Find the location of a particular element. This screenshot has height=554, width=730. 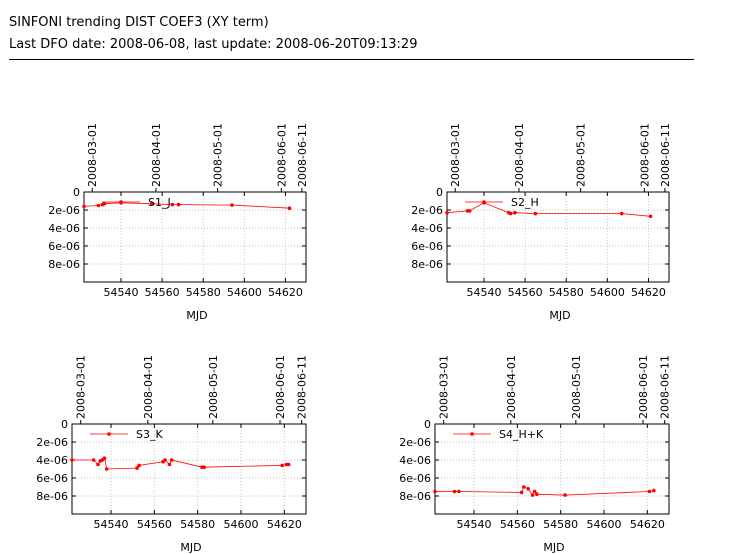

legend-label: S2_H is located at coordinates (525, 202).